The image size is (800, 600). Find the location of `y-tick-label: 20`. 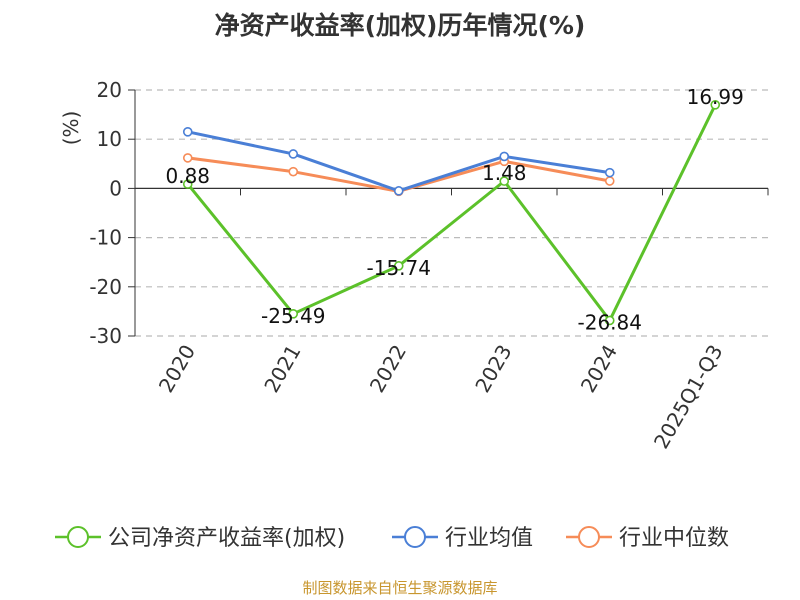

y-tick-label: 20 is located at coordinates (109, 90).